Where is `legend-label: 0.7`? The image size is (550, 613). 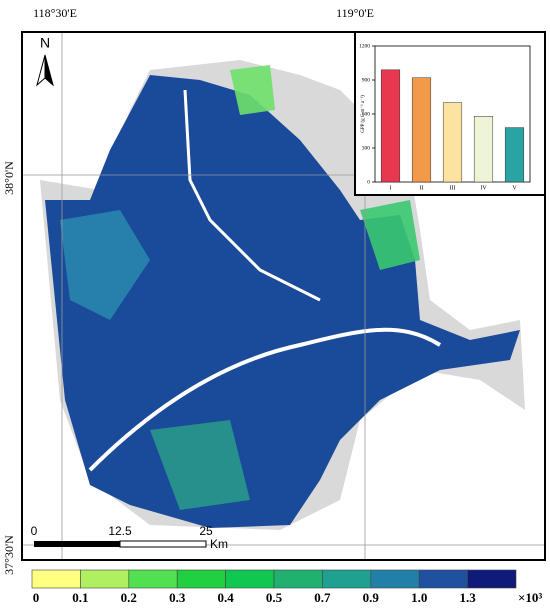
legend-label: 0.7 is located at coordinates (322, 597).